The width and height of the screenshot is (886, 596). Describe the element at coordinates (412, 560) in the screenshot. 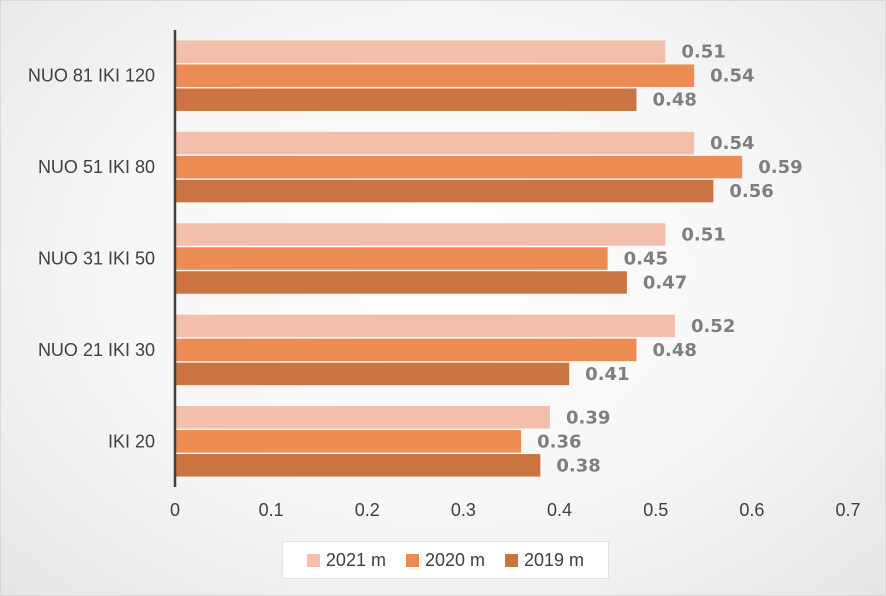

I see `legend-swatch-2020` at that location.